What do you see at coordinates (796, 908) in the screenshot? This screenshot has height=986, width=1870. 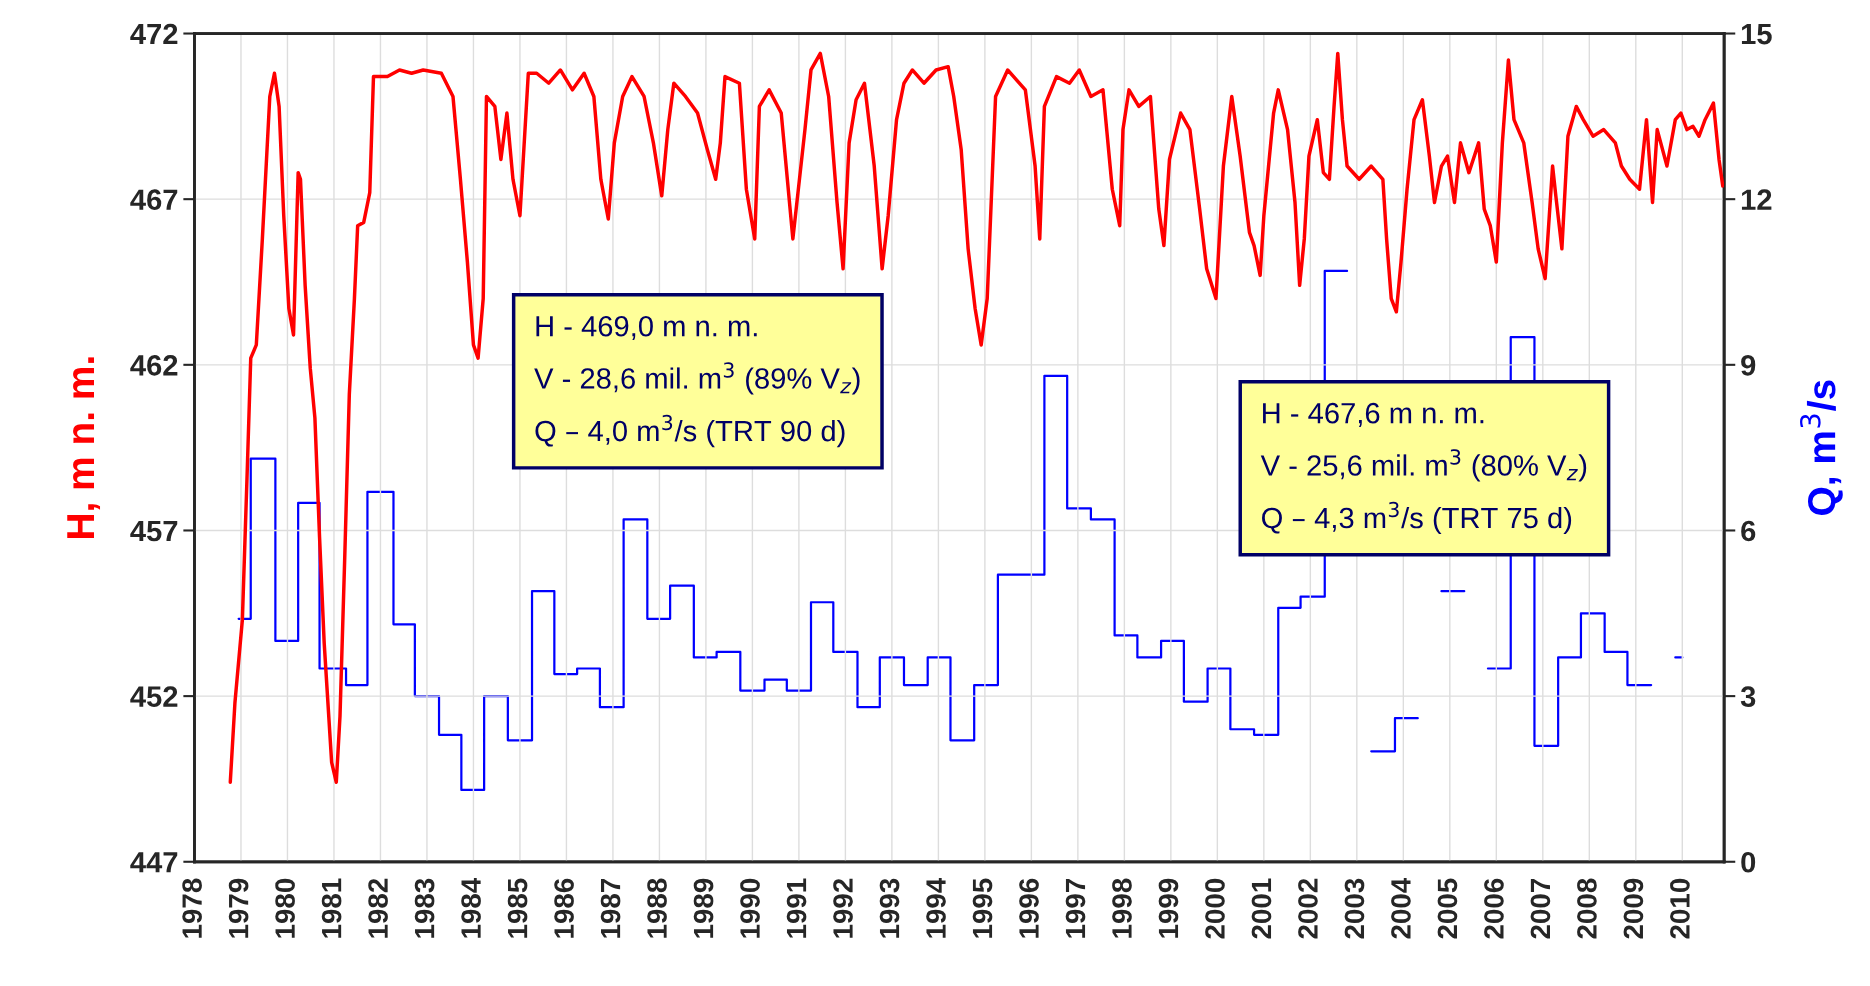 I see `x-tick-label: 1991` at bounding box center [796, 908].